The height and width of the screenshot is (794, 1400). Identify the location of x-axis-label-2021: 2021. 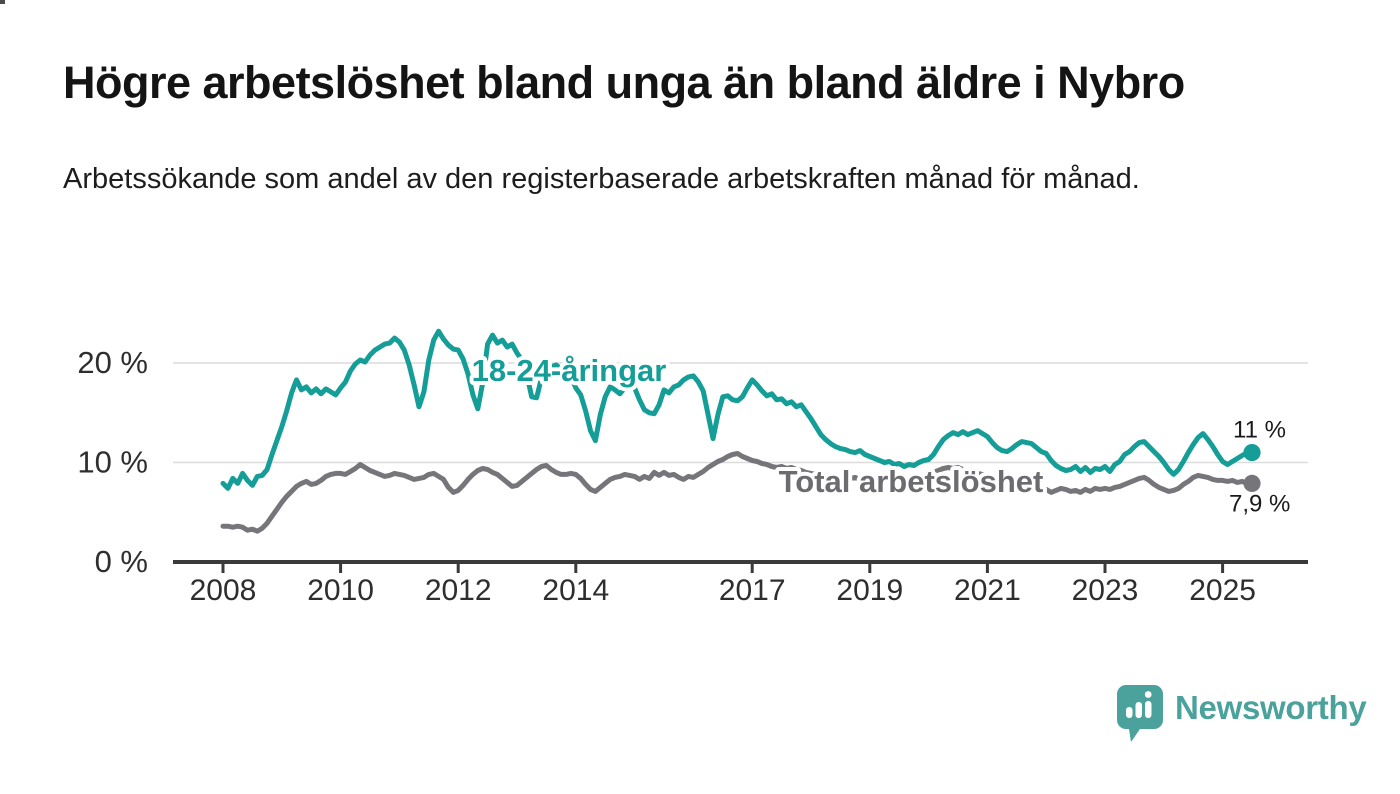
(987, 590).